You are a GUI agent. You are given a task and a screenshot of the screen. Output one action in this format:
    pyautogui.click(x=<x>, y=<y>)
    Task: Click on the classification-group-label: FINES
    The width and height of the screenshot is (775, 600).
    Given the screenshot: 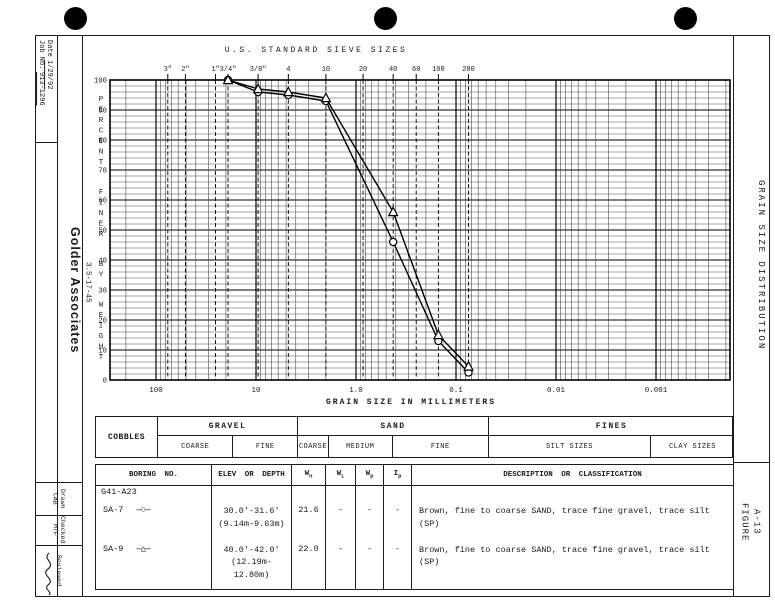 What is the action you would take?
    pyautogui.click(x=610, y=426)
    